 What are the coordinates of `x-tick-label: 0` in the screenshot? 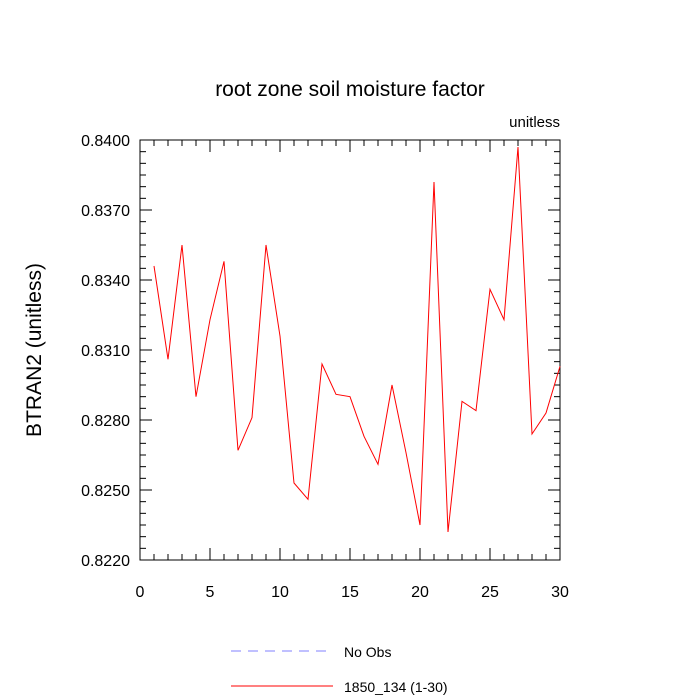 It's located at (140, 592).